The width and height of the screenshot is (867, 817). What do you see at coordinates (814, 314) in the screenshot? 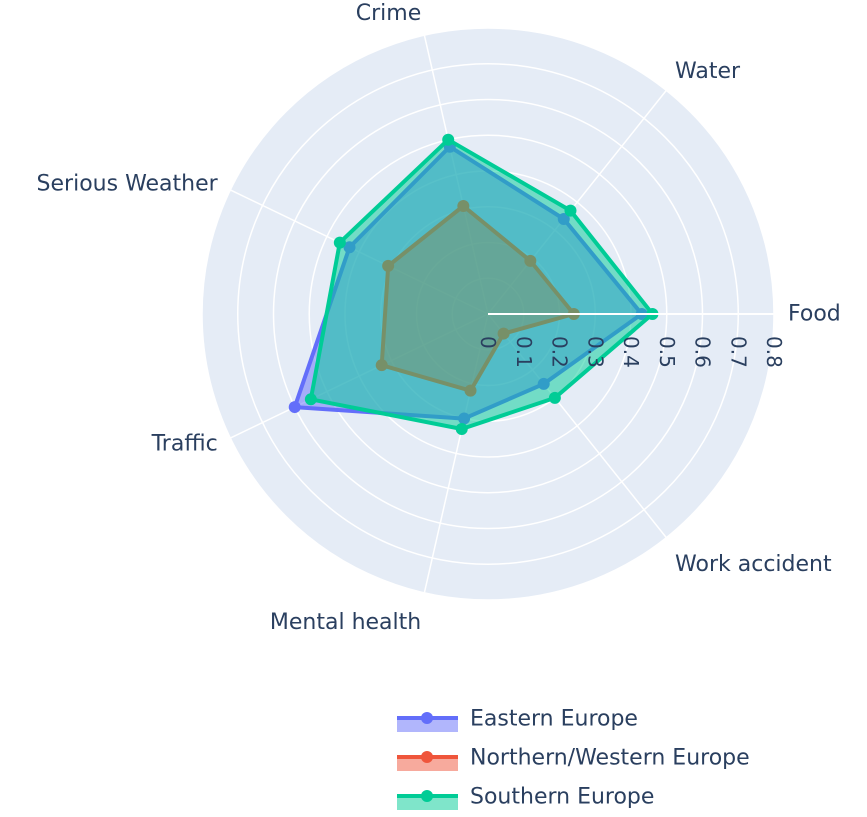
I see `category-label: Food` at bounding box center [814, 314].